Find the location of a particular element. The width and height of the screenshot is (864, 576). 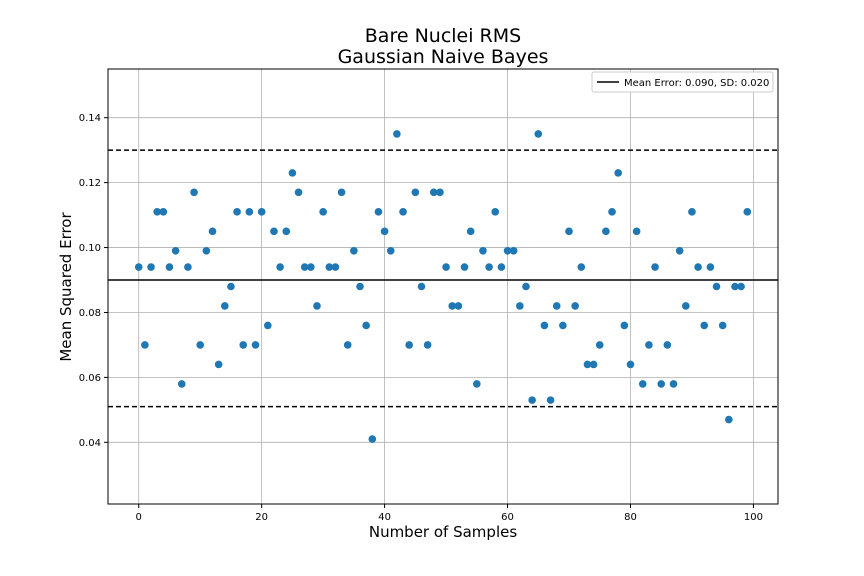

y-axis-ticks: 0.04 0.06 0.08 0.10 0.12 0.14 is located at coordinates (93, 281).